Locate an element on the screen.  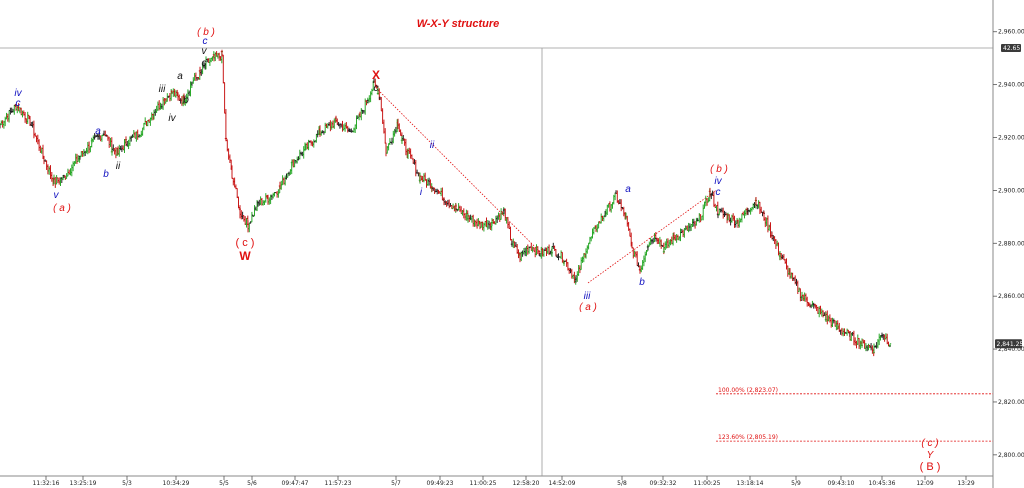
y-tick-label: 2,880.00 is located at coordinates (1011, 243).